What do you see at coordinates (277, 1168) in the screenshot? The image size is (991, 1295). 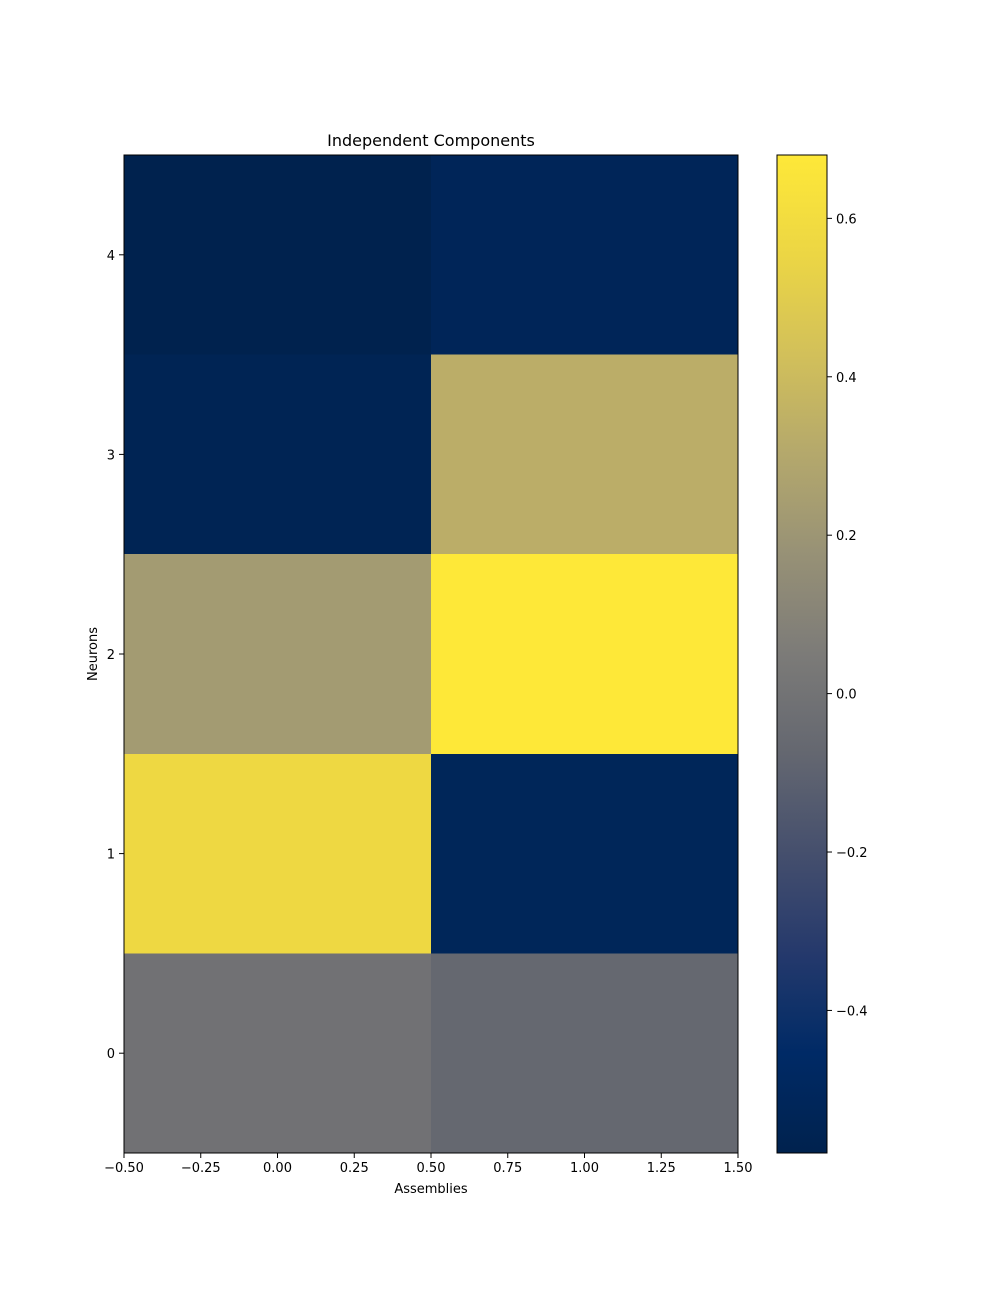 I see `x-tick-label: 0.00` at bounding box center [277, 1168].